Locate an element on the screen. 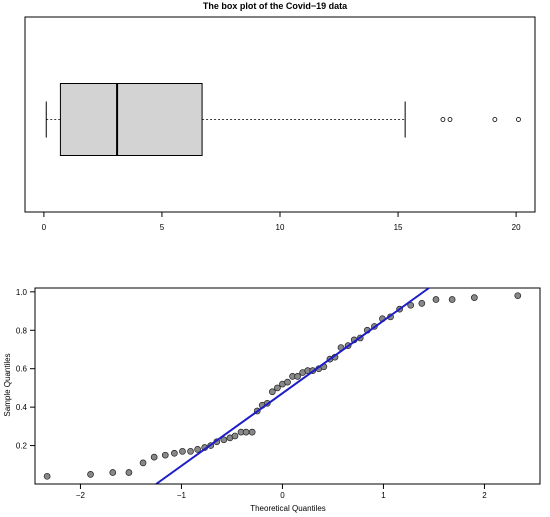 The height and width of the screenshot is (517, 550). qqplot-y-tick-label: 1.0 is located at coordinates (22, 292).